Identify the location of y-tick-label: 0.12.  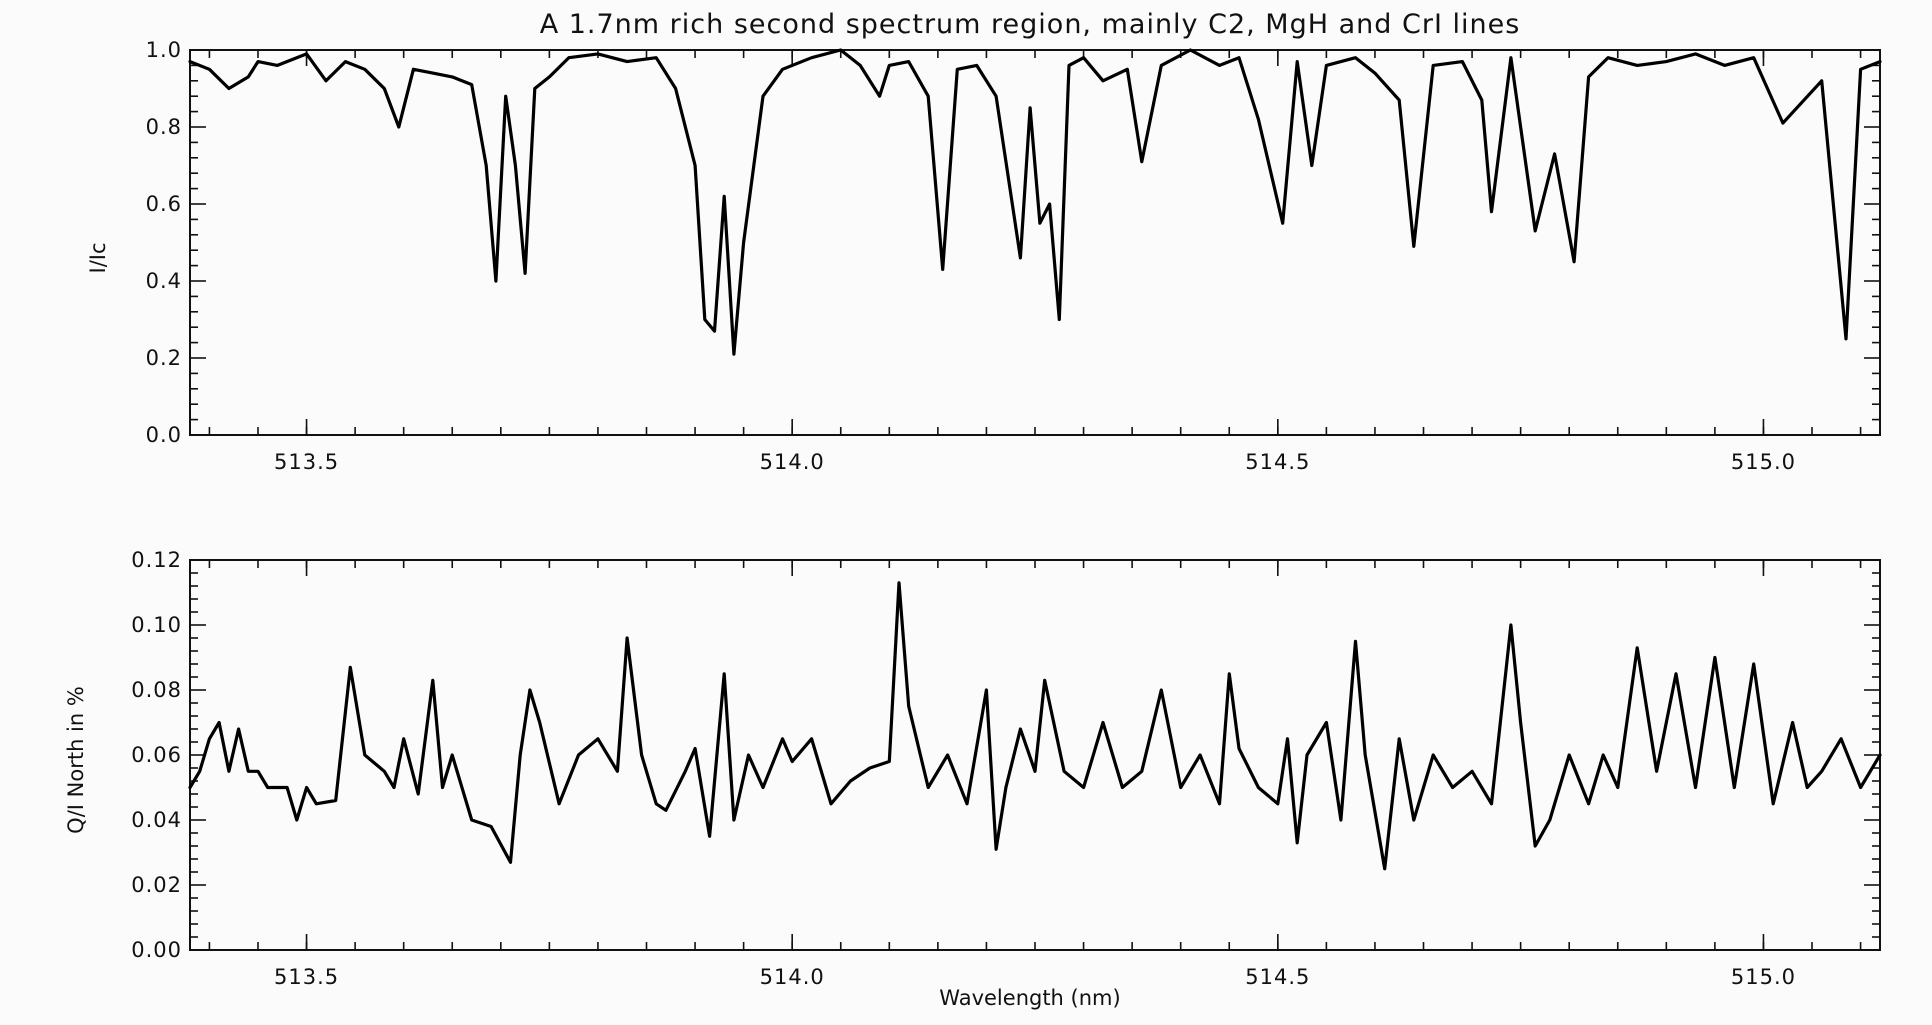
(156, 560).